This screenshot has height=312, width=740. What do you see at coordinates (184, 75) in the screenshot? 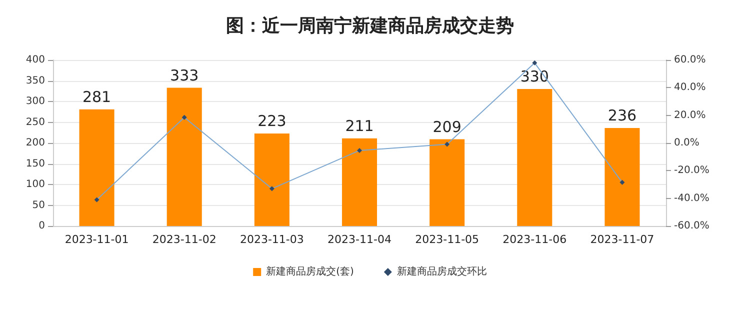
I see `data-label: 333` at bounding box center [184, 75].